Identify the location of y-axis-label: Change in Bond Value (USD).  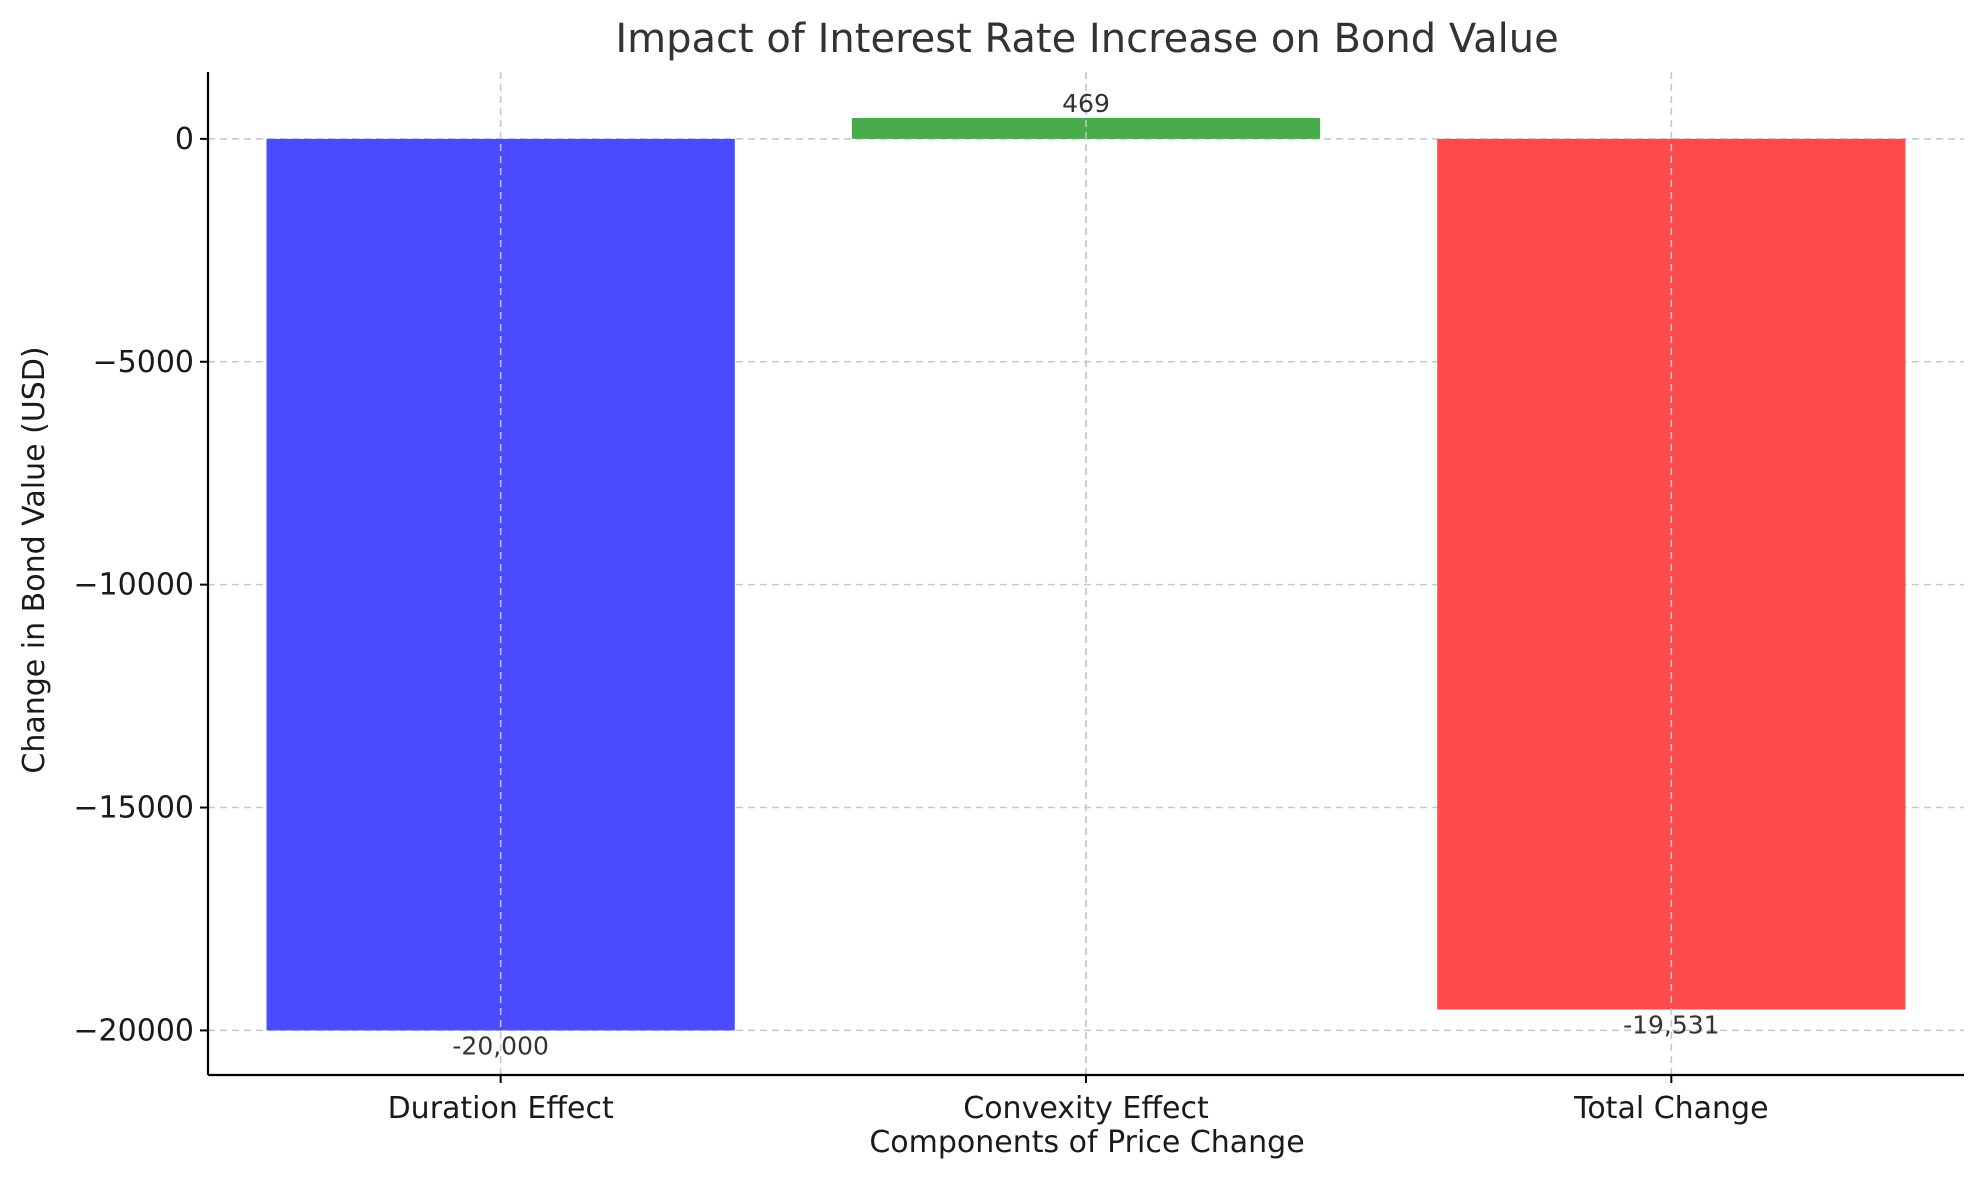
(34, 559).